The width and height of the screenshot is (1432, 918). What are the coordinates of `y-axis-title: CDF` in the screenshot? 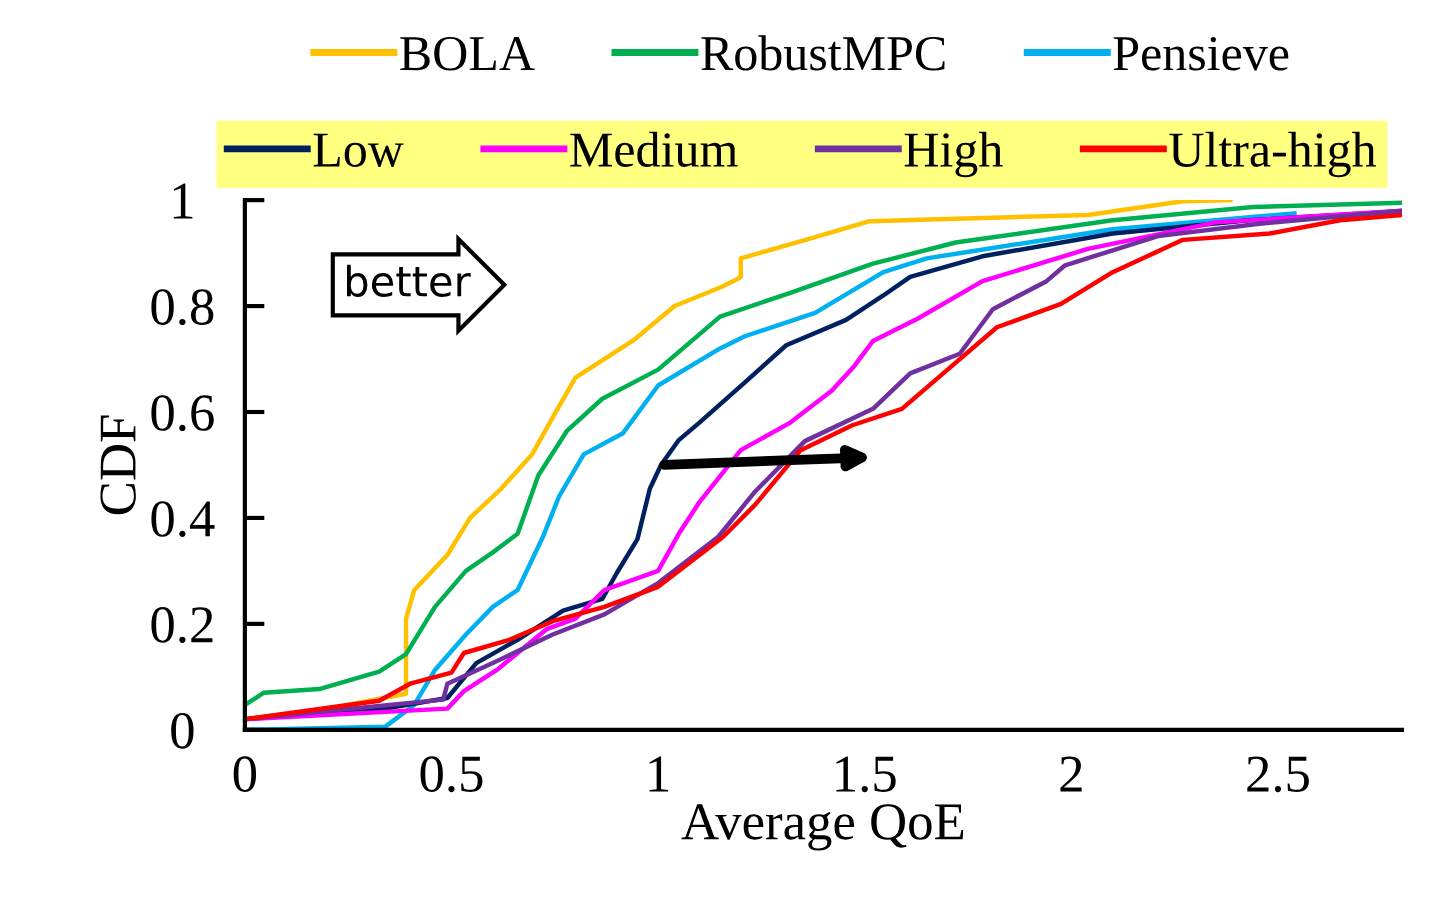 It's located at (118, 465).